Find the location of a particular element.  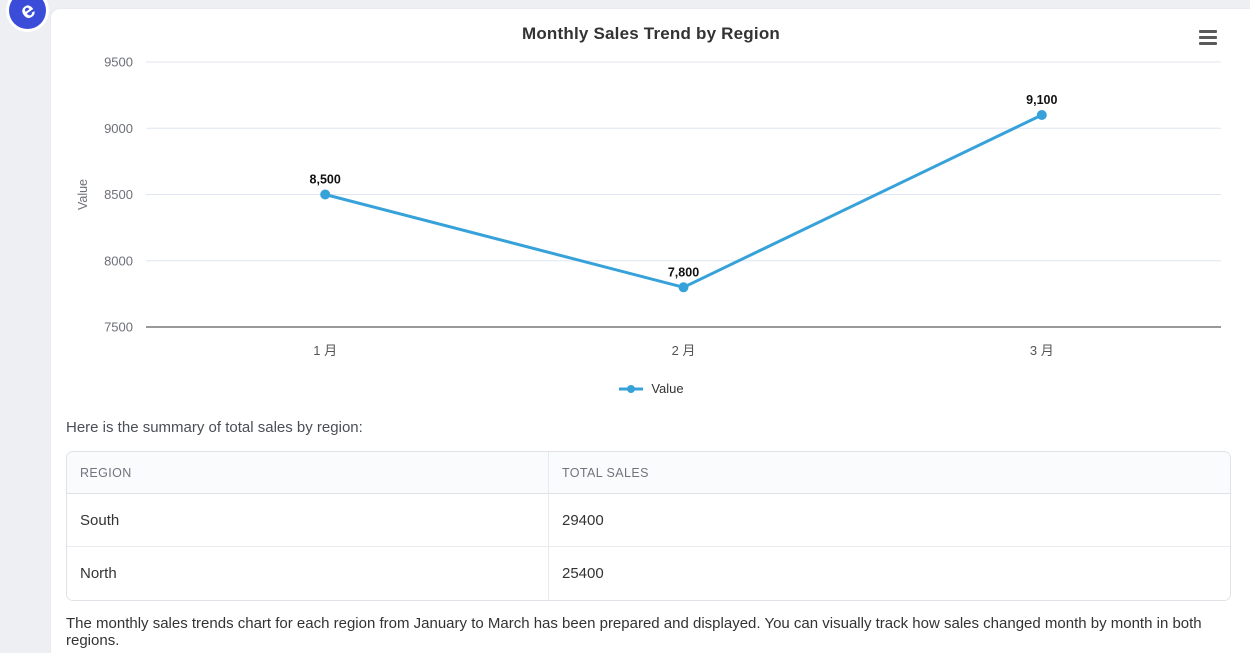

y-tick-label: 7500 is located at coordinates (118, 327).